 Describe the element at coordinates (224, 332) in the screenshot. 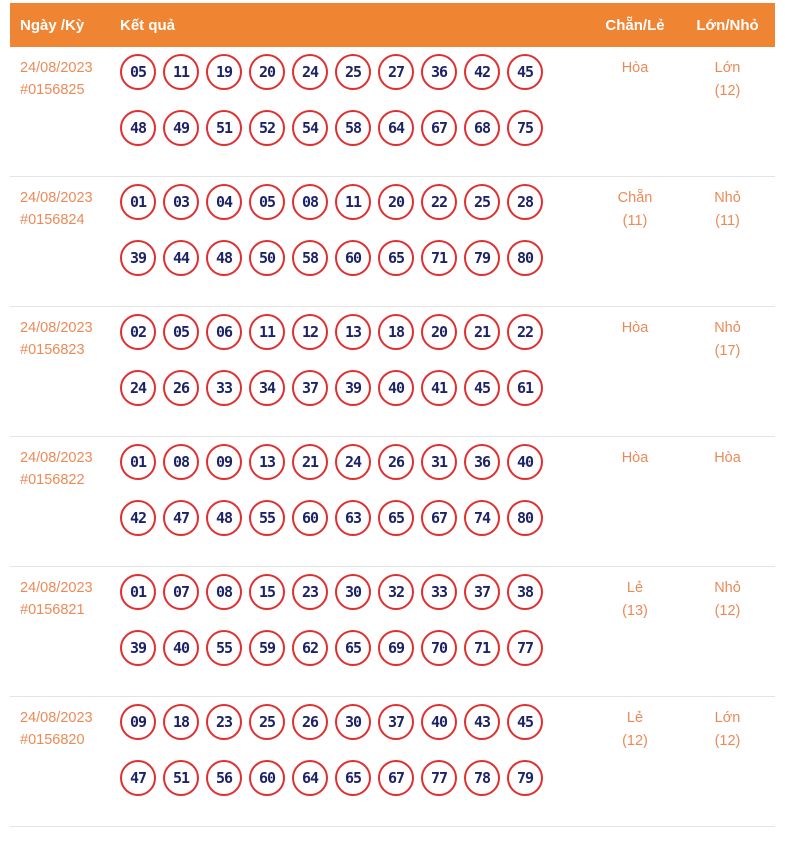

I see `lottery-number-ball: 06` at that location.